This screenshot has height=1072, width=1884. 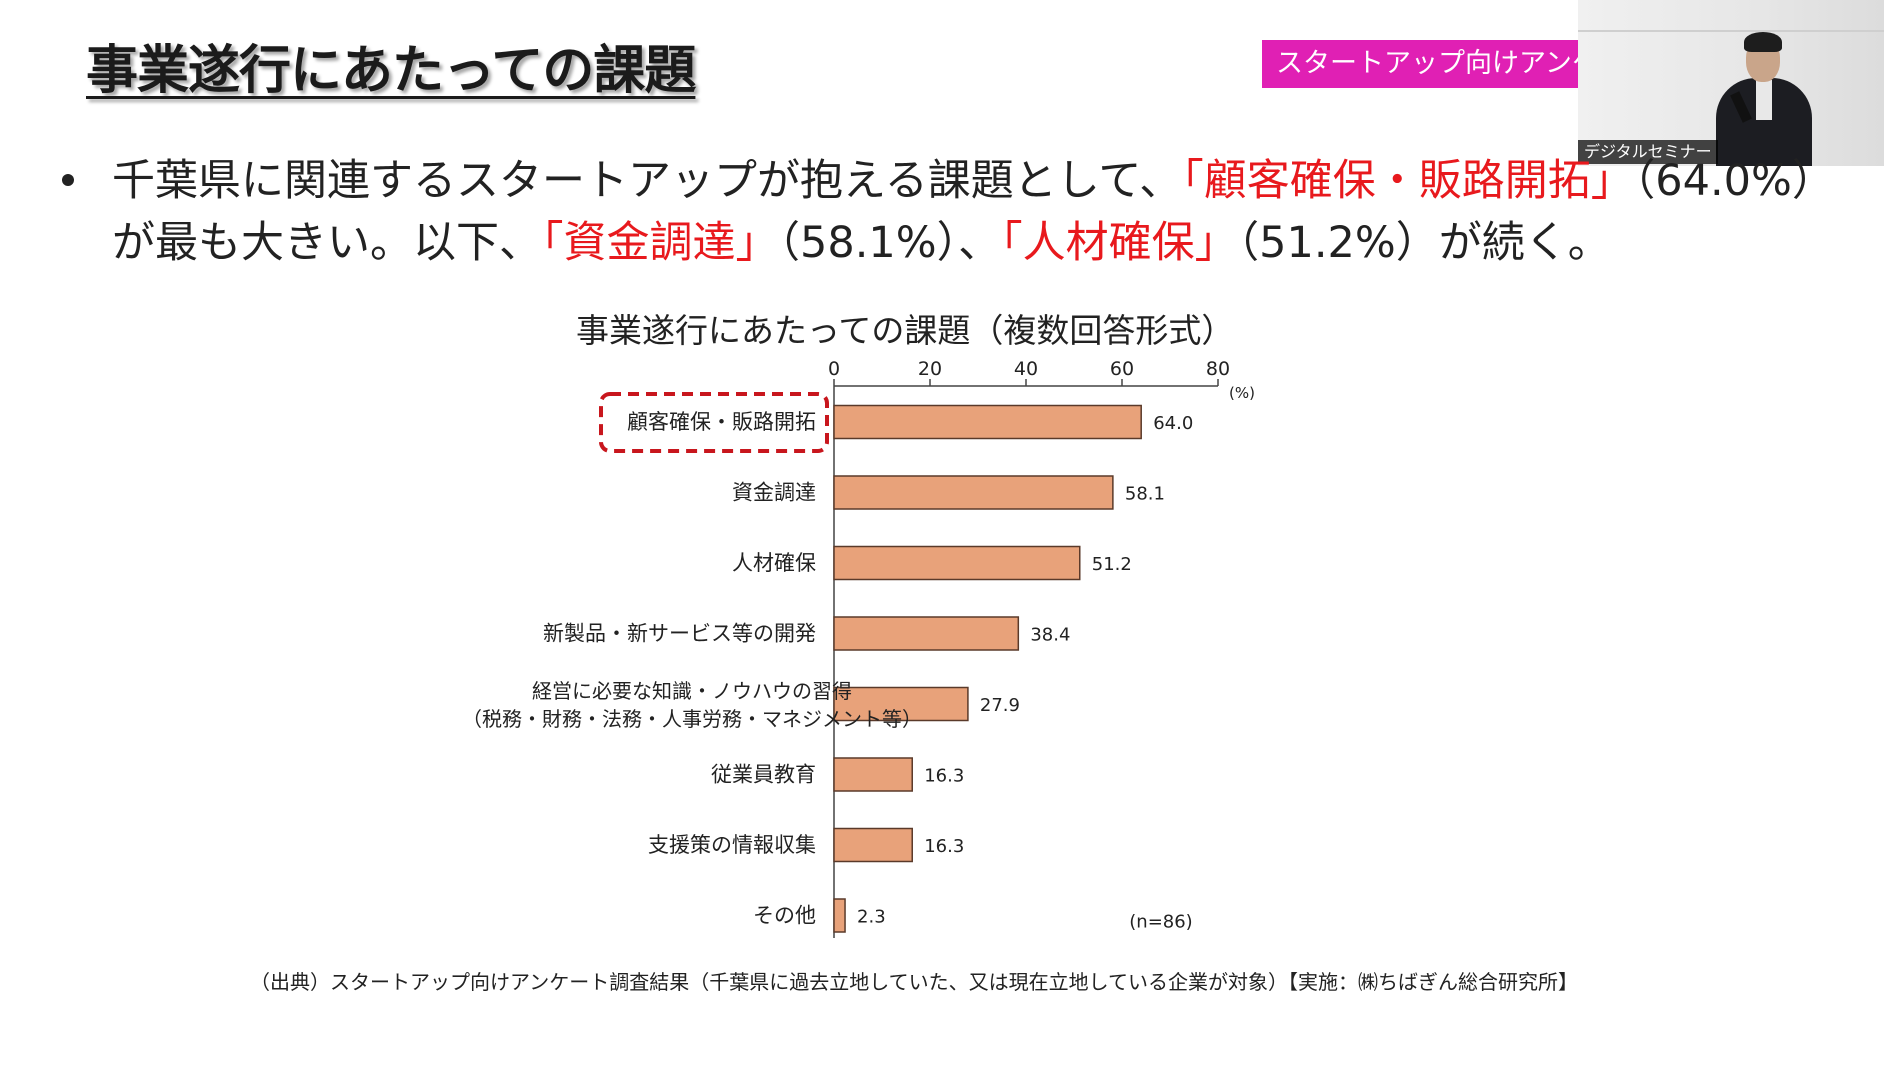 What do you see at coordinates (1408, 181) in the screenshot?
I see `emphasis-customer: 「顧客確保・販路開拓」` at bounding box center [1408, 181].